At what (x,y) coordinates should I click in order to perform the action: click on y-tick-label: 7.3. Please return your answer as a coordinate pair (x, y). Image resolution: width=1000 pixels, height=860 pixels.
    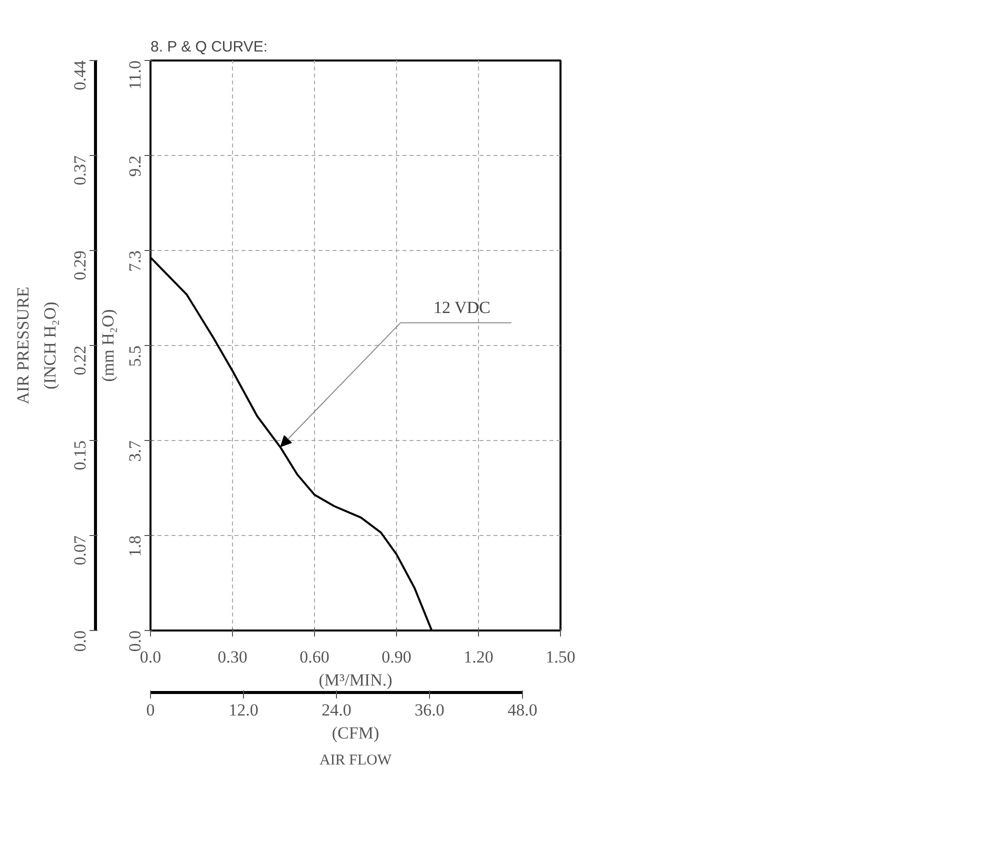
    Looking at the image, I should click on (135, 261).